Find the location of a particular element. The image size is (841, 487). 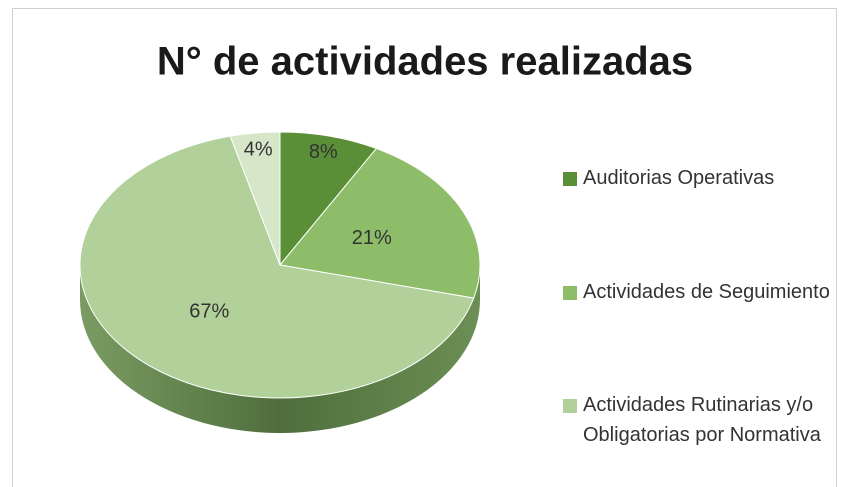

data-label: 4% is located at coordinates (258, 149).